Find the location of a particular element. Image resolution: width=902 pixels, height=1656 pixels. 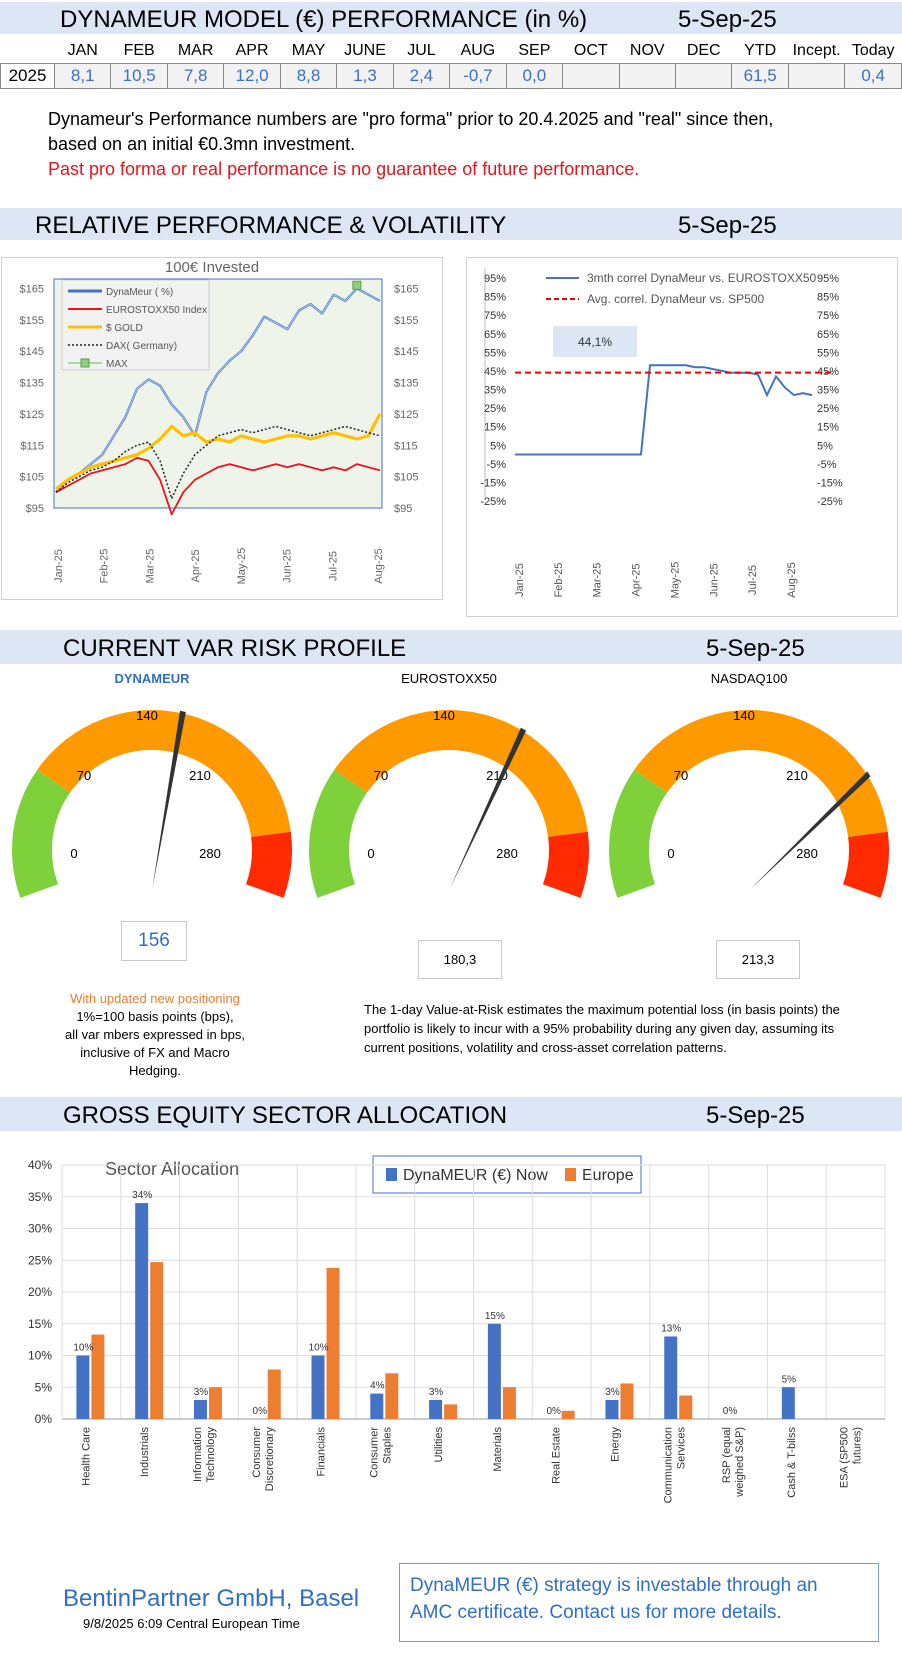

column-header: JUNE is located at coordinates (365, 50).